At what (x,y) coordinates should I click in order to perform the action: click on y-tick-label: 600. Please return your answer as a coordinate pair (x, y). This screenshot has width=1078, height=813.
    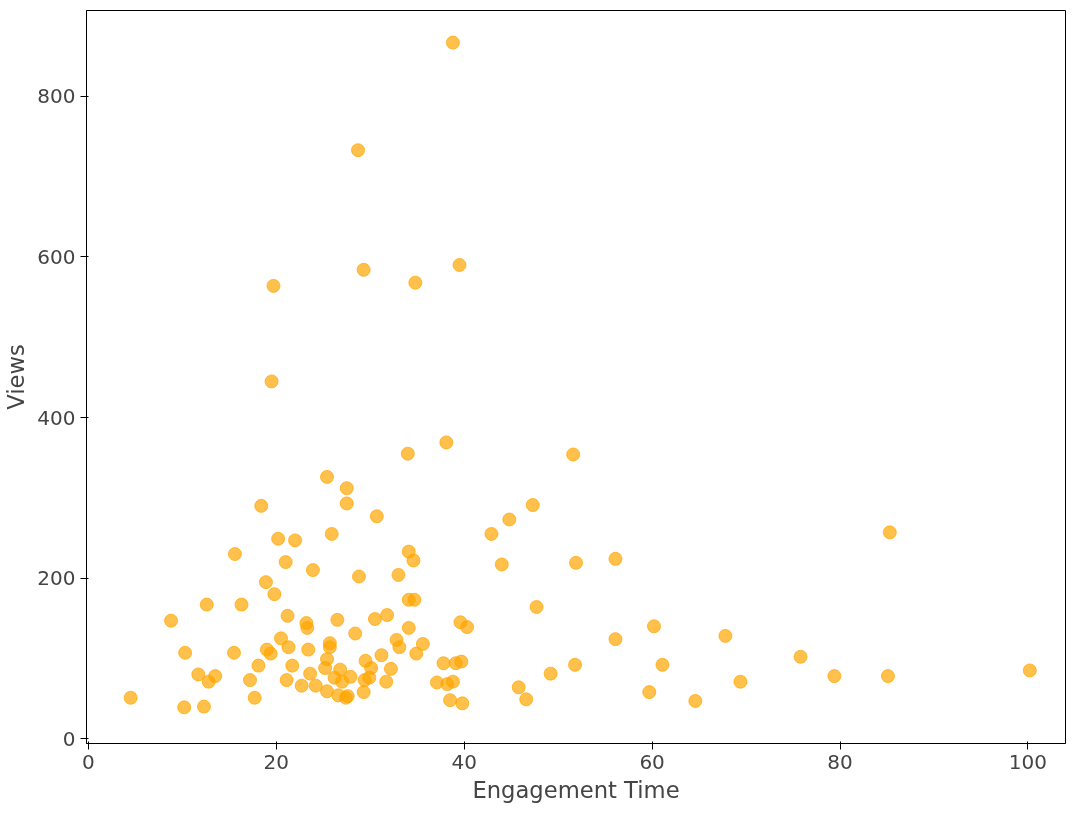
    Looking at the image, I should click on (56, 256).